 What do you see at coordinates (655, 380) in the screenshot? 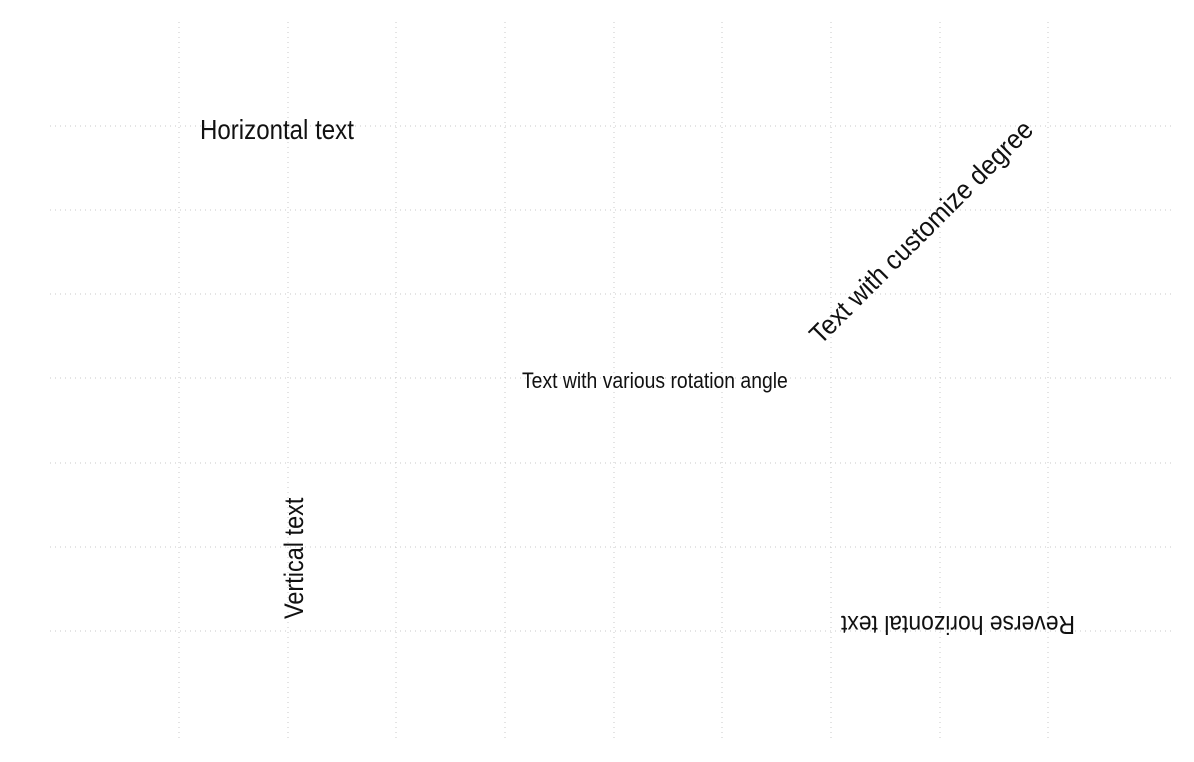
I see `various-rotation-text-label: Text with various rotation angle` at bounding box center [655, 380].